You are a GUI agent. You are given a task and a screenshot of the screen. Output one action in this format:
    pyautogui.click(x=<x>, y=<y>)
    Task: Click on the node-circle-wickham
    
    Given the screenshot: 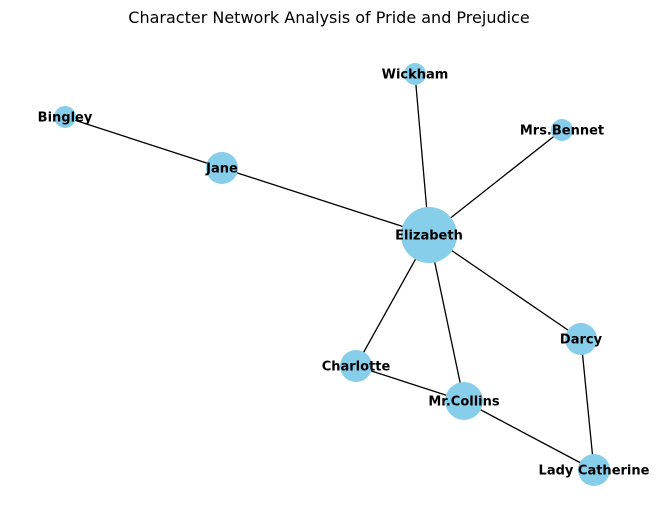 What is the action you would take?
    pyautogui.click(x=415, y=74)
    